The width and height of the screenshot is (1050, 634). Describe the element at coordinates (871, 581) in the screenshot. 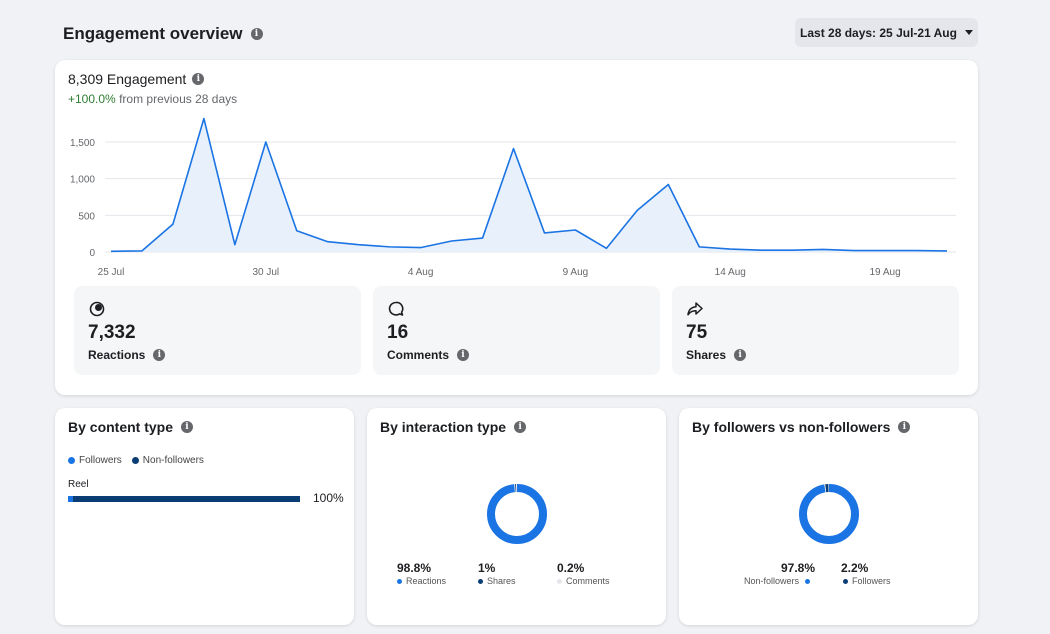

I see `stat-label-text: Followers` at that location.